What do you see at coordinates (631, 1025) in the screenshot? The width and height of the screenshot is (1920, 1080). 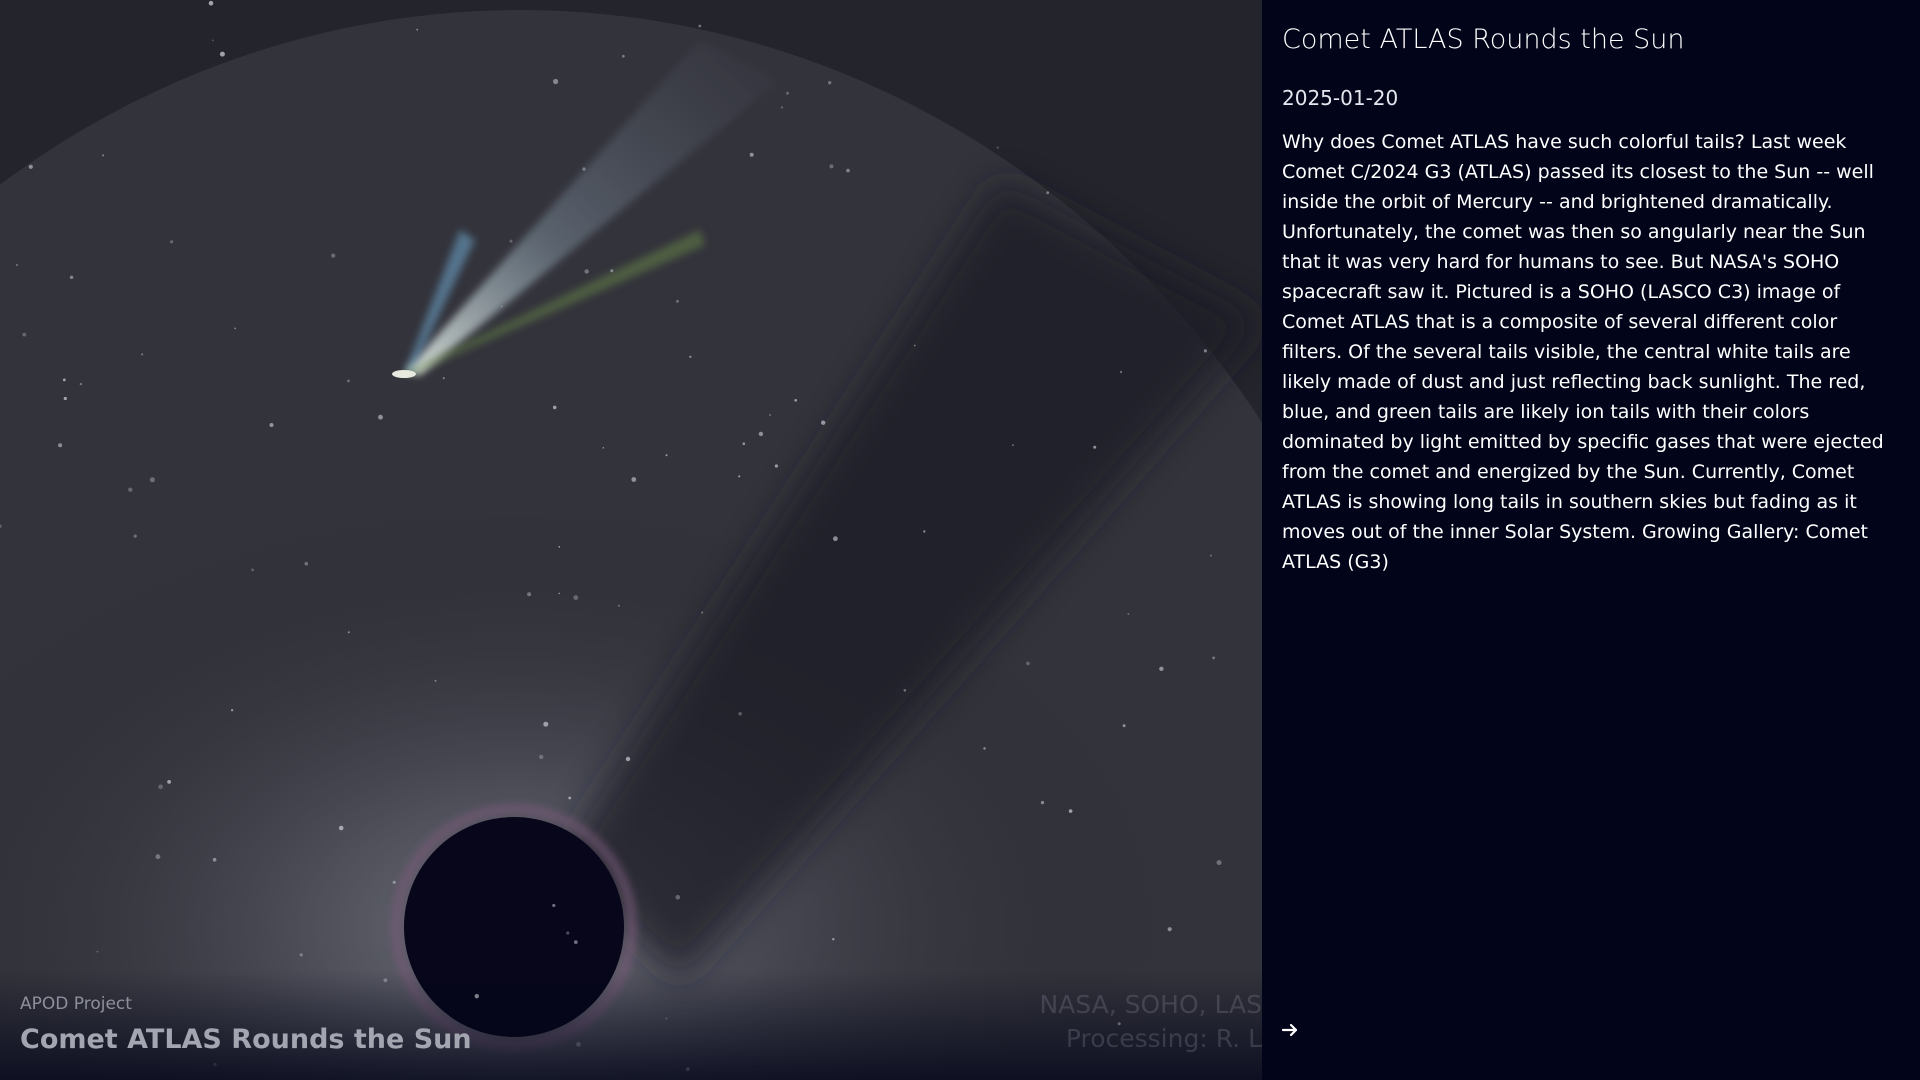 I see `caption-shade` at bounding box center [631, 1025].